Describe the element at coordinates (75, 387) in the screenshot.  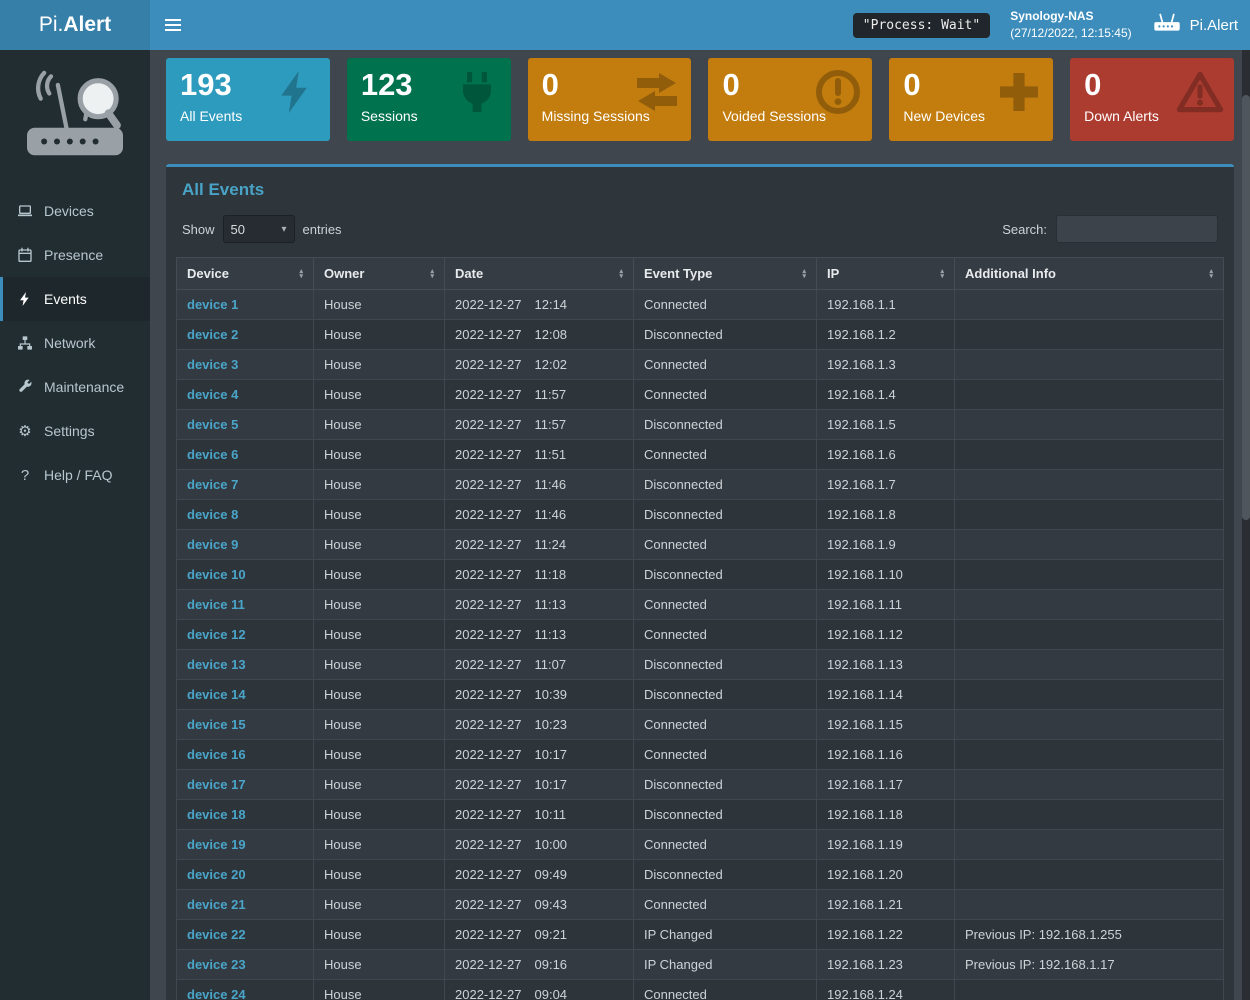
I see `sidebar-item-maintenance: Maintenance` at that location.